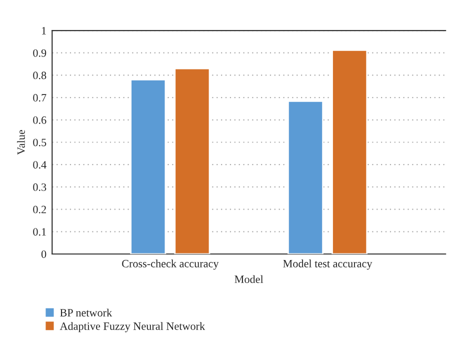  What do you see at coordinates (43, 254) in the screenshot?
I see `y-tick-label: 0` at bounding box center [43, 254].